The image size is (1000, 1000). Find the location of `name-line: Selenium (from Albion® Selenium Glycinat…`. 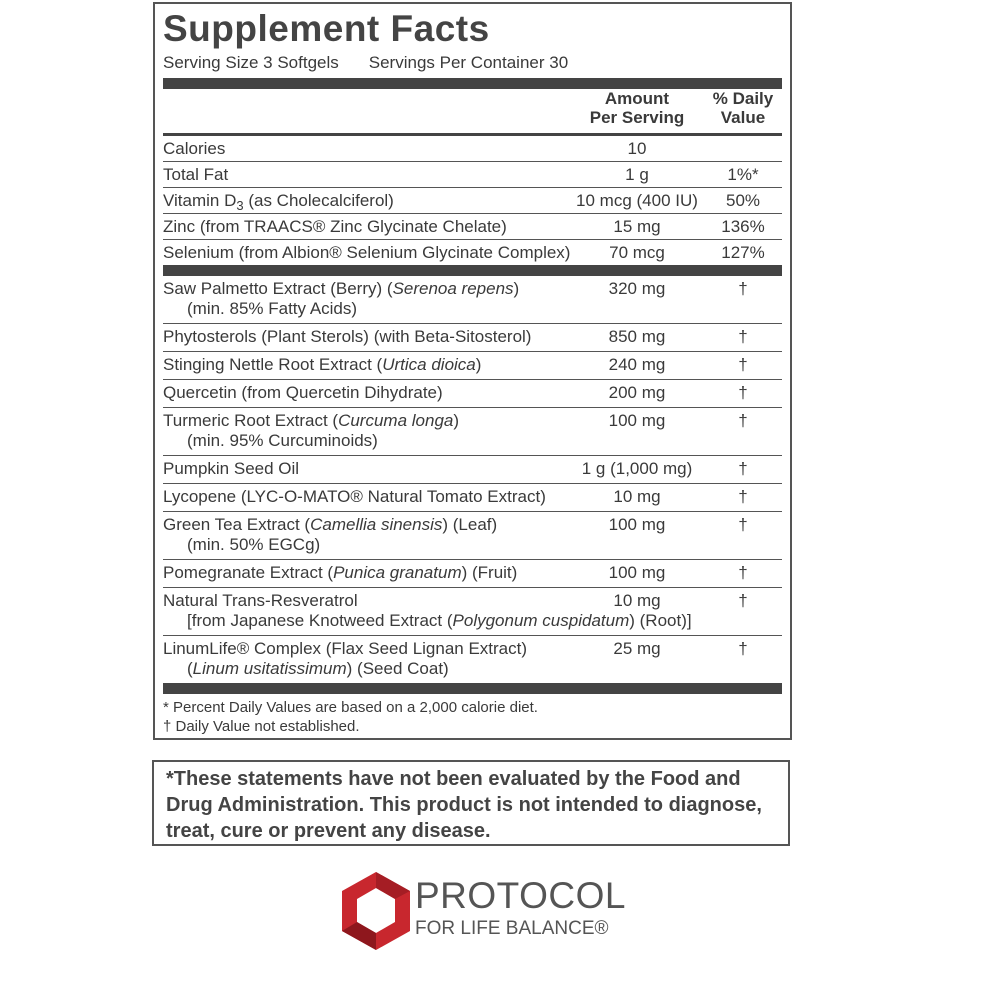

name-line: Selenium (from Albion® Selenium Glycinat… is located at coordinates (367, 252).